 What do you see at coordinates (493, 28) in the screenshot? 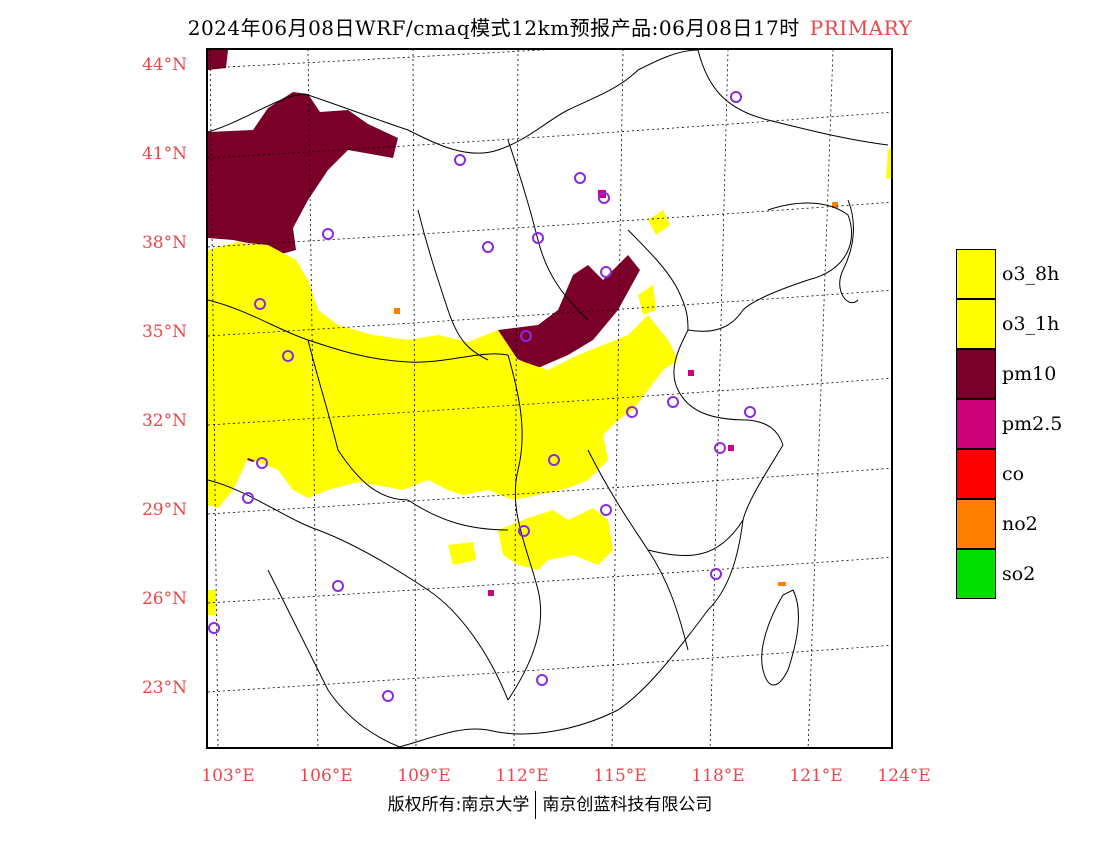
I see `title-text: 2024年06月08日WRF/cmaq模式12km预报产品:06月08日17时` at bounding box center [493, 28].